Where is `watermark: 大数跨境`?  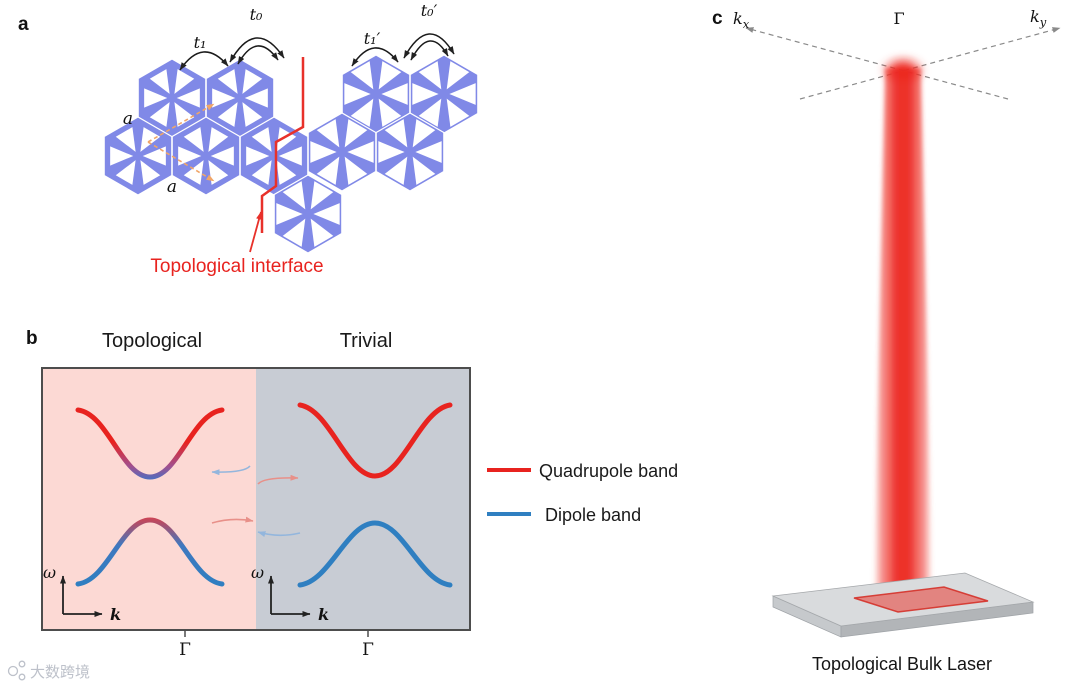
watermark: 大数跨境 is located at coordinates (48, 670).